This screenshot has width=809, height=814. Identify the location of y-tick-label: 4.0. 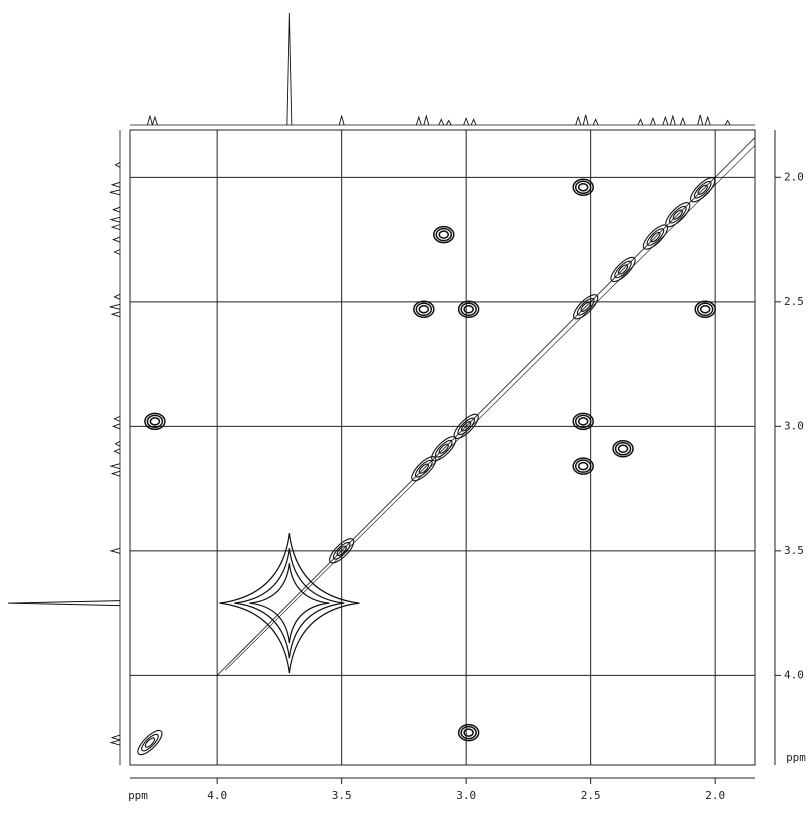
(794, 674).